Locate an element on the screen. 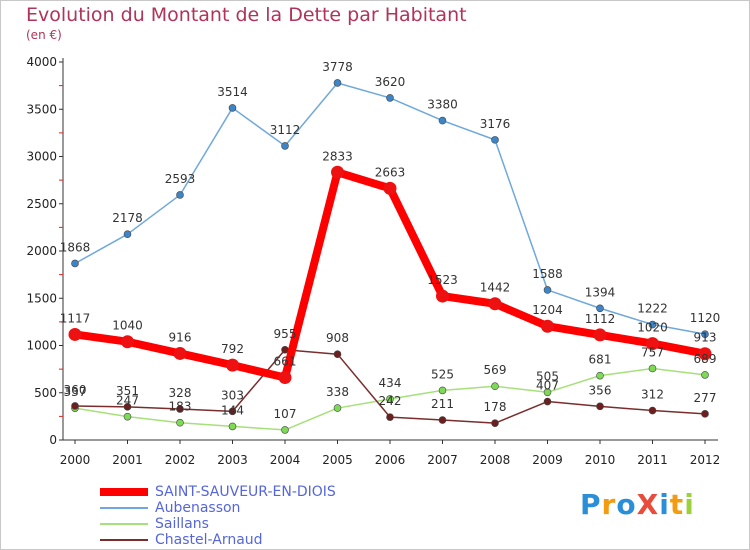  data-label: 689 is located at coordinates (705, 359).